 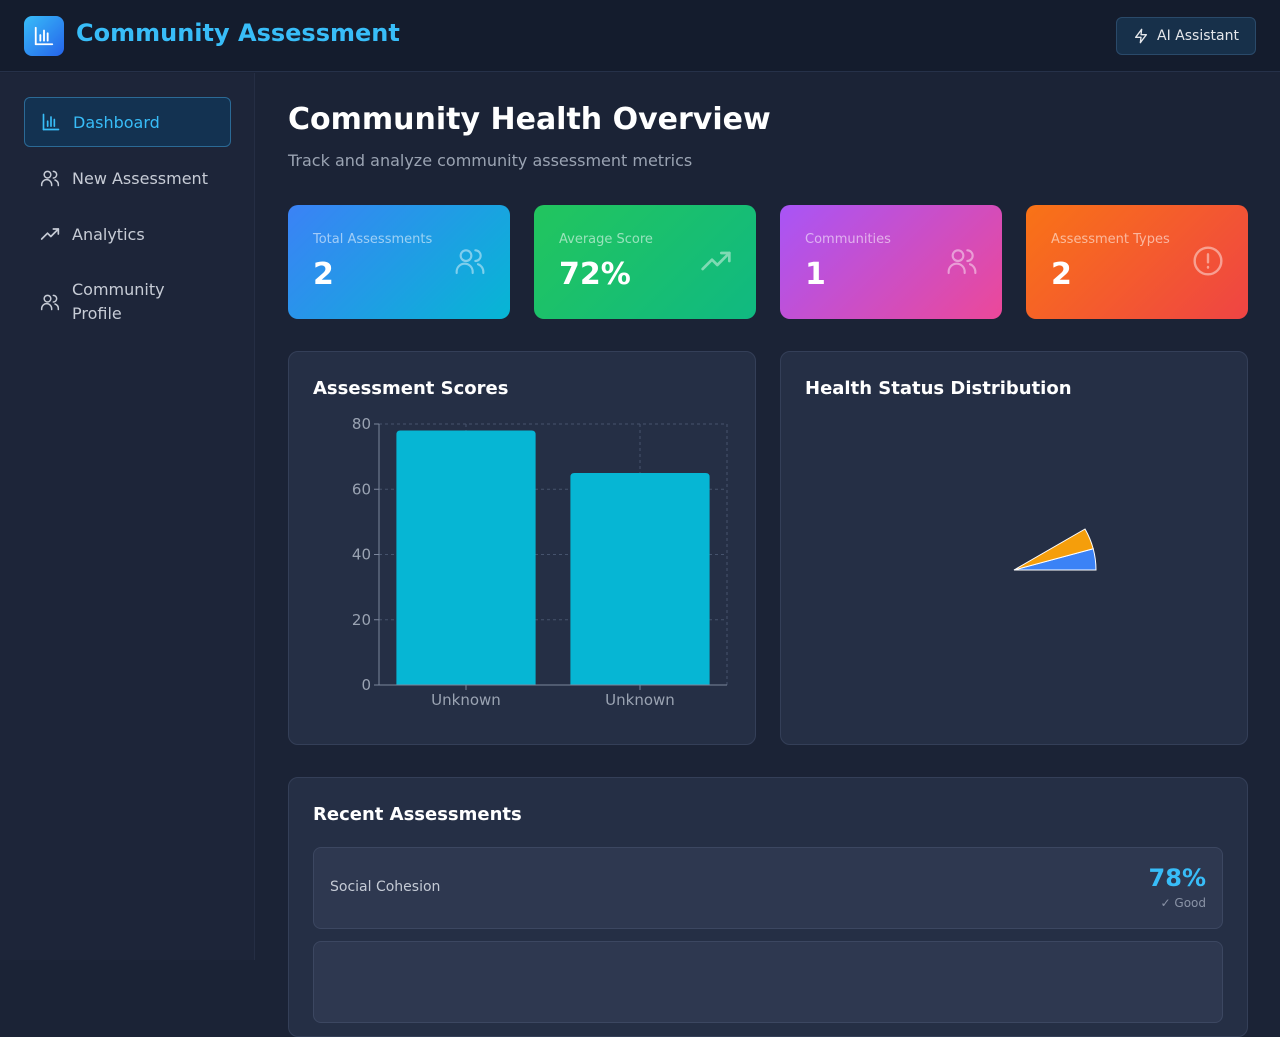 I want to click on stat-value: 72%, so click(x=595, y=274).